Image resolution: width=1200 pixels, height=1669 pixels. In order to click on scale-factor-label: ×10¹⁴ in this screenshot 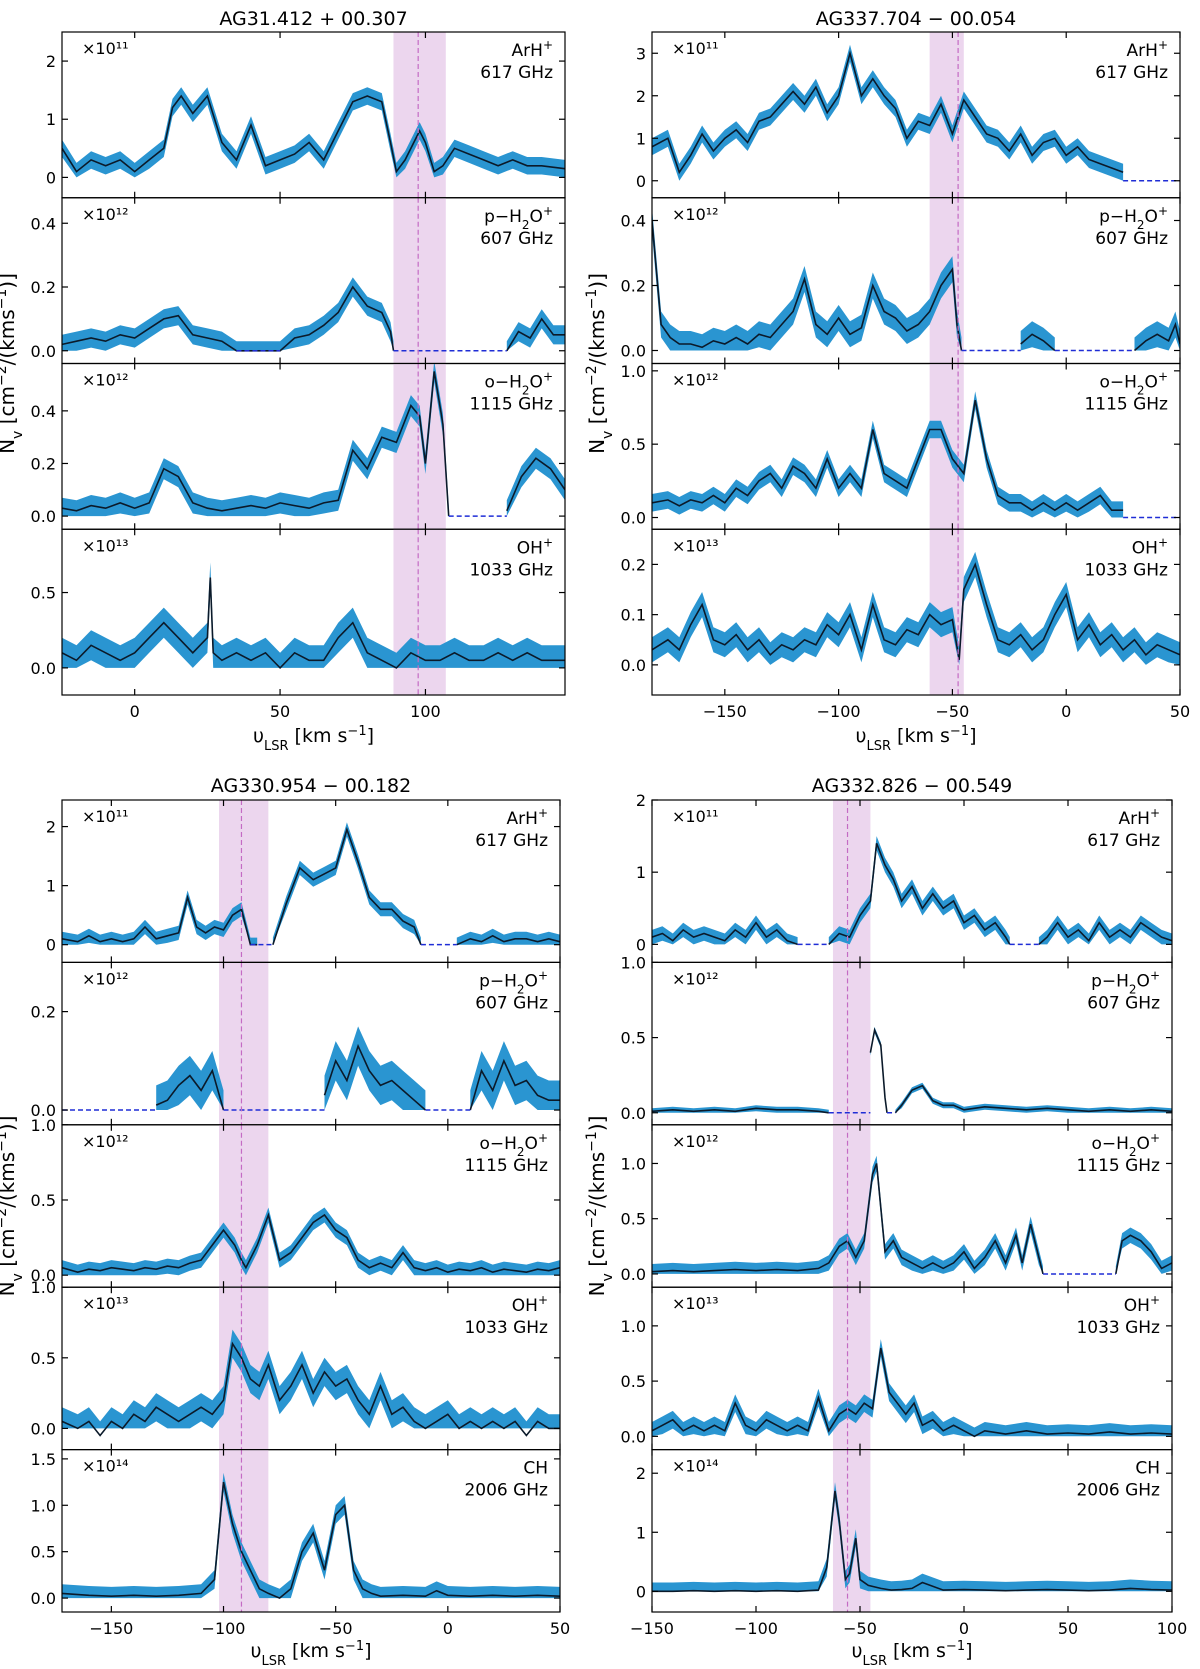, I will do `click(695, 1466)`.